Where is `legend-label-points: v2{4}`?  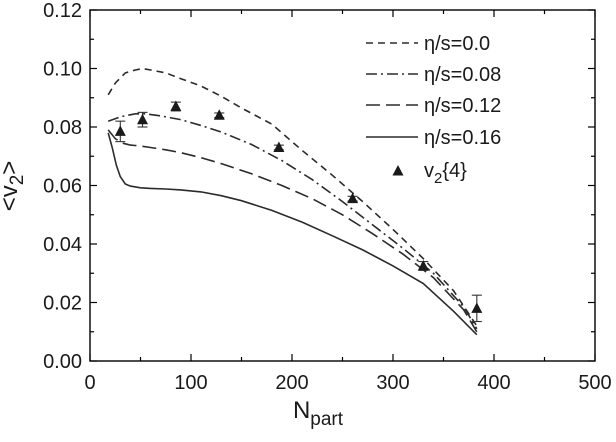 legend-label-points: v2{4} is located at coordinates (445, 173).